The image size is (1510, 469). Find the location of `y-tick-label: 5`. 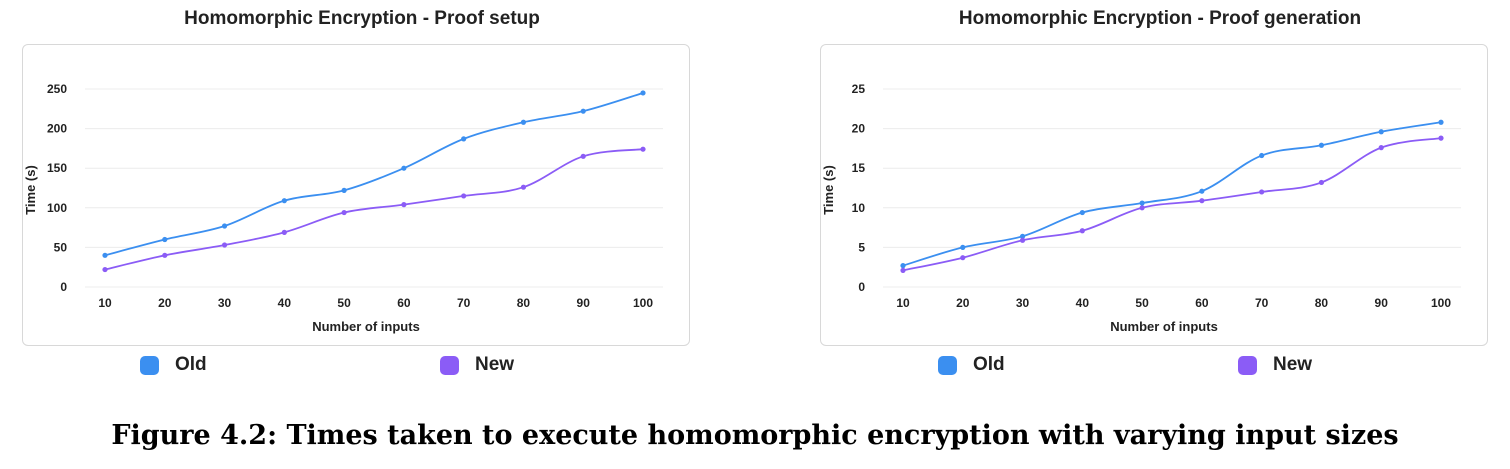

y-tick-label: 5 is located at coordinates (861, 247).